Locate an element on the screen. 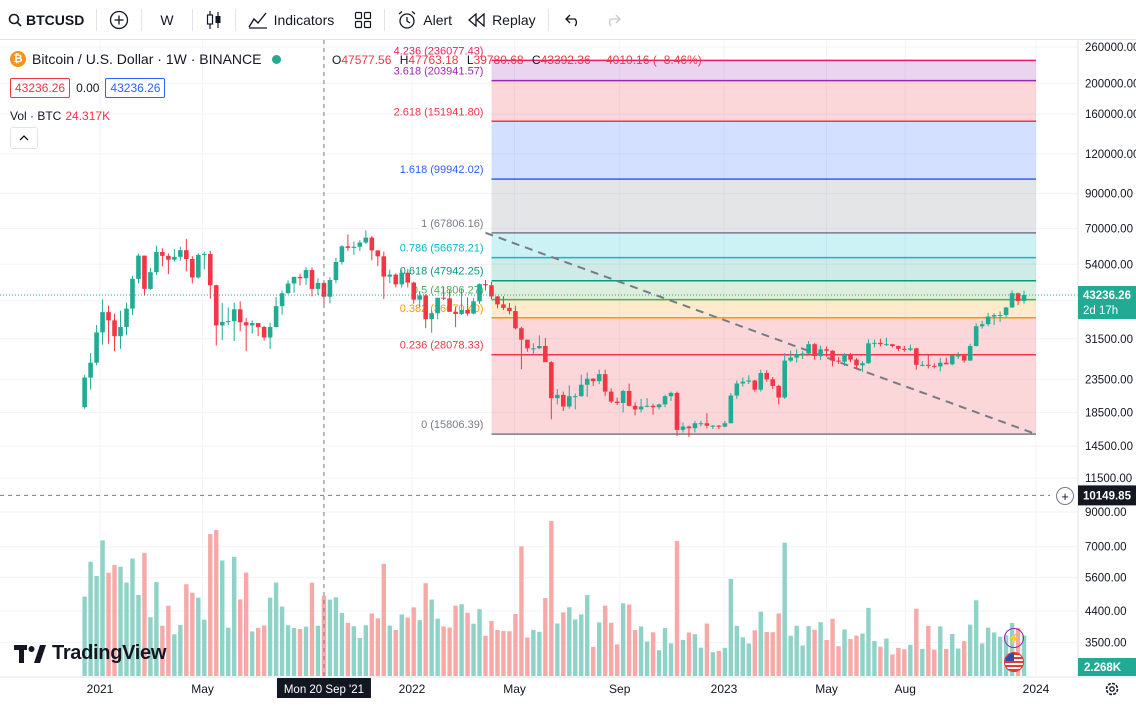 This screenshot has height=712, width=1136. us-flag-icon is located at coordinates (1014, 662).